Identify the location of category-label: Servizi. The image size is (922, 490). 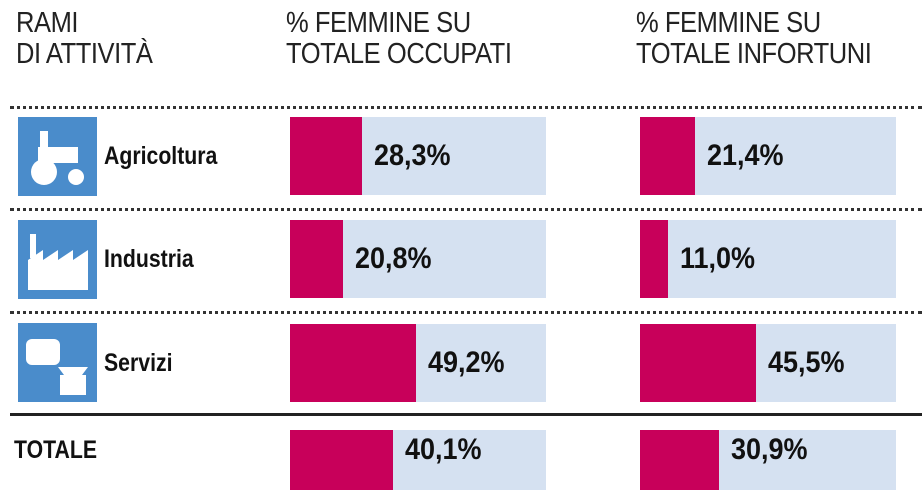
(138, 363).